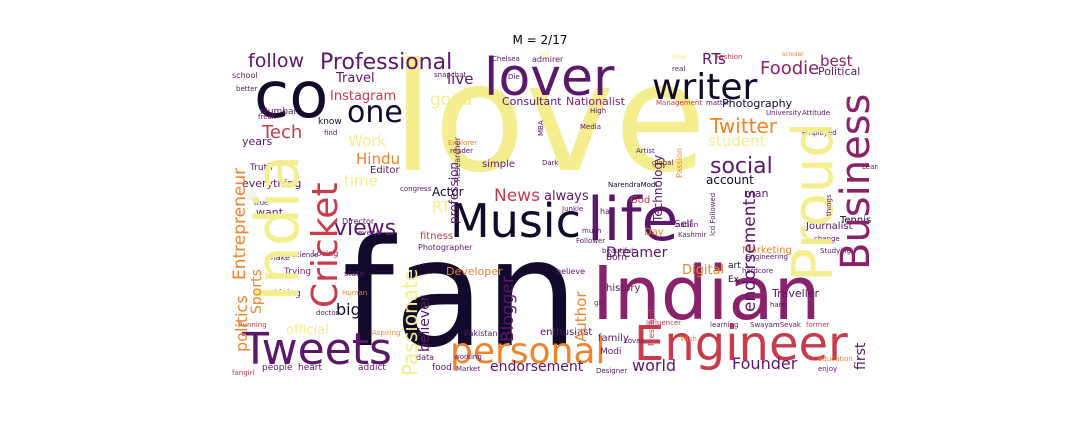 The width and height of the screenshot is (1080, 432). What do you see at coordinates (634, 341) in the screenshot?
I see `word-loves: Loves` at bounding box center [634, 341].